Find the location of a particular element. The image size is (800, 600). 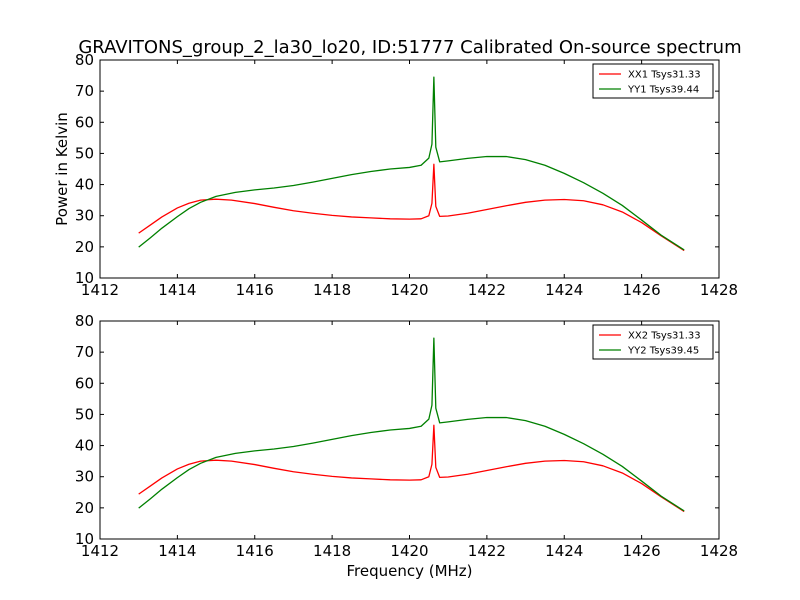

y-axis-label: Power in Kelvin is located at coordinates (62, 169).